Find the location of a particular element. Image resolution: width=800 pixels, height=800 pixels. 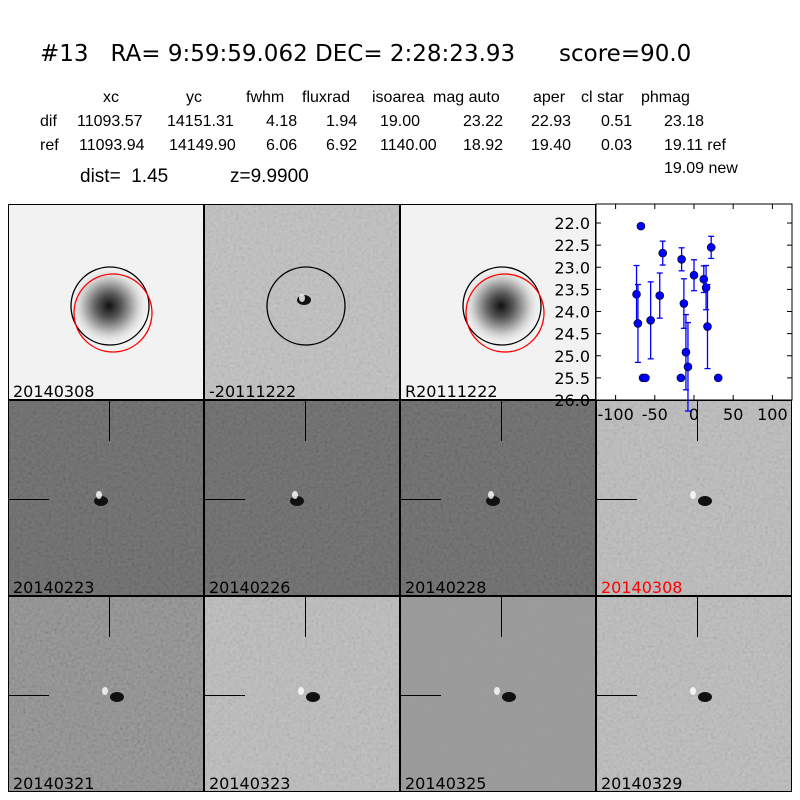

column-header: yc is located at coordinates (194, 97).